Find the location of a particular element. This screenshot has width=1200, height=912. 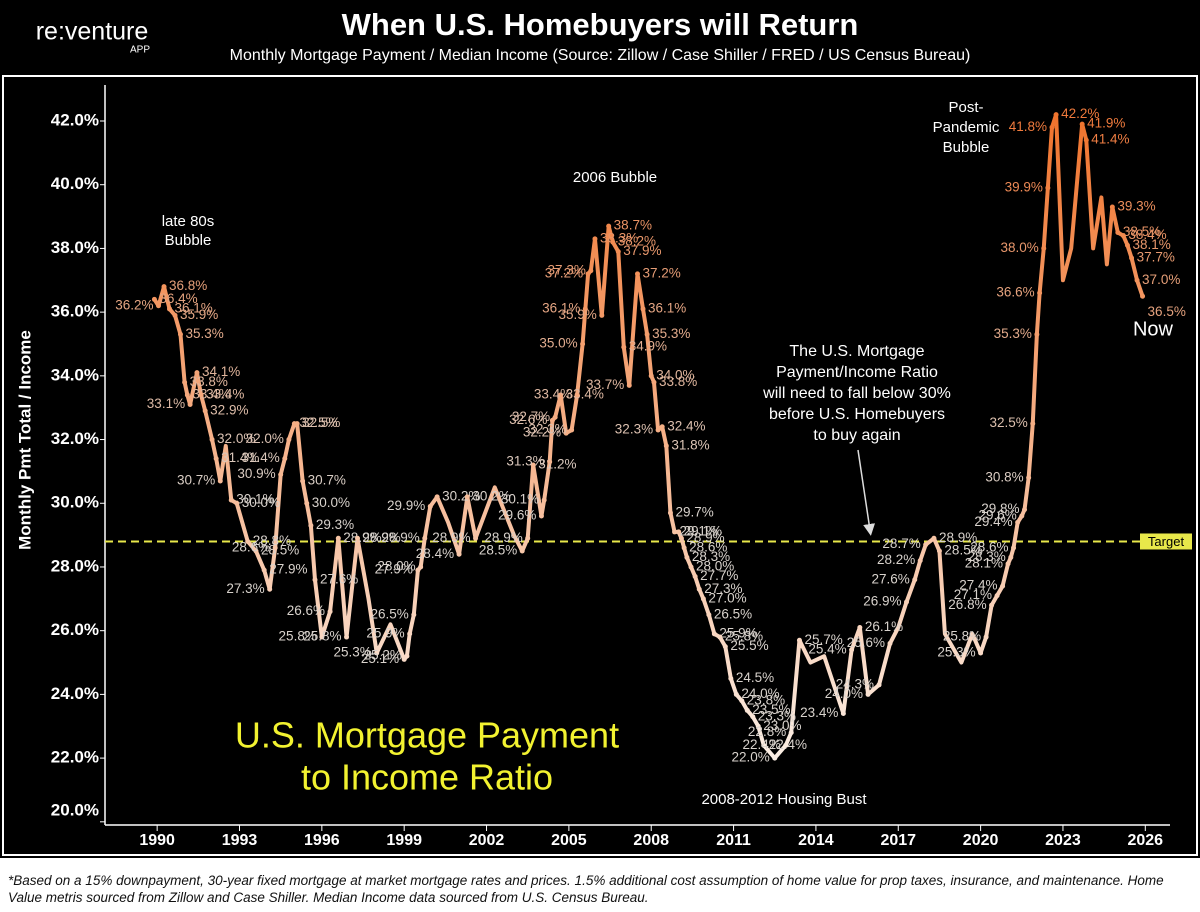

y-tick-label: 32.0% is located at coordinates (75, 438).